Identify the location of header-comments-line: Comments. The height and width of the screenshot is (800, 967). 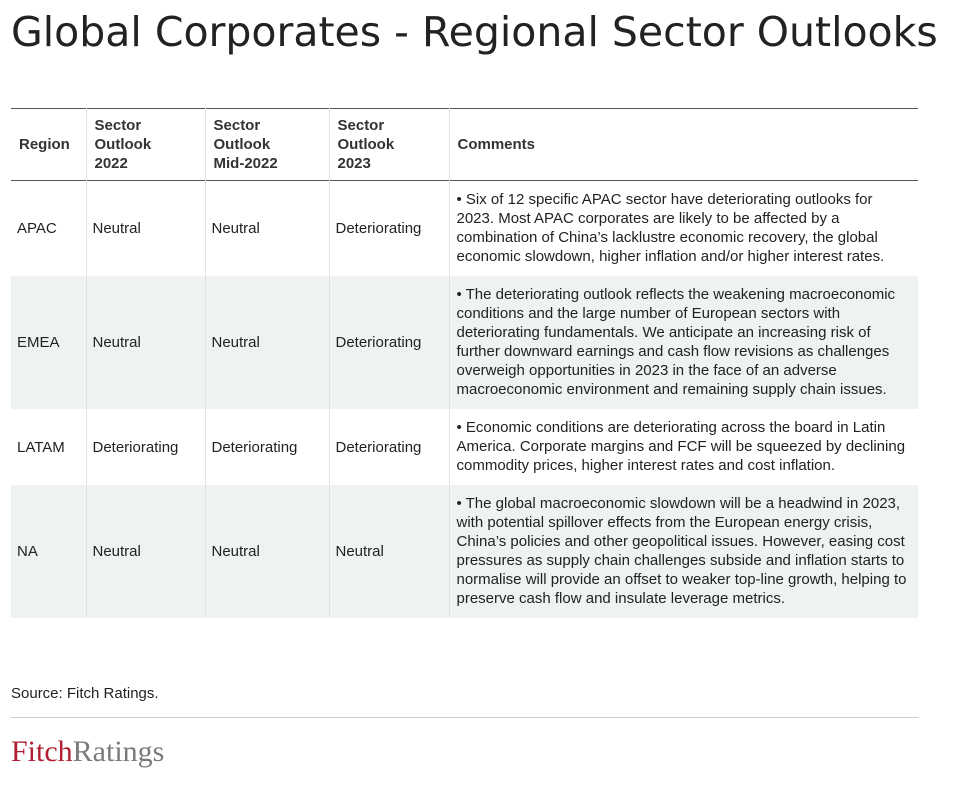
(496, 144).